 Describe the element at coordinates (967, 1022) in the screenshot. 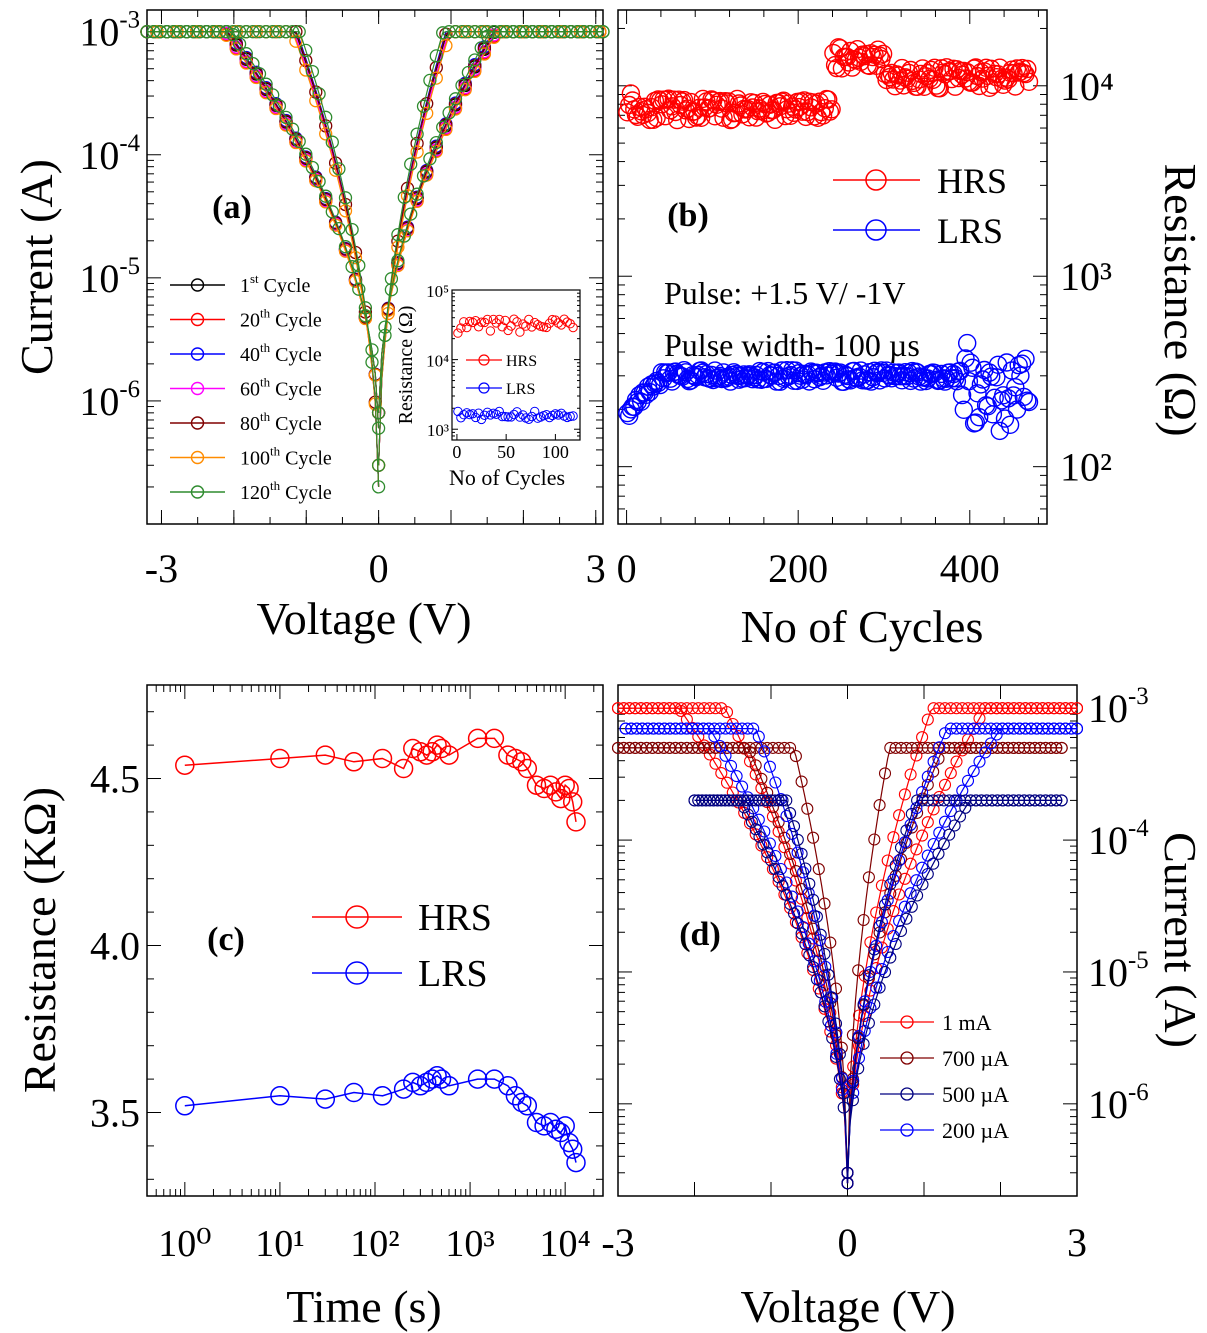

I see `legend-label: 1 mA` at that location.